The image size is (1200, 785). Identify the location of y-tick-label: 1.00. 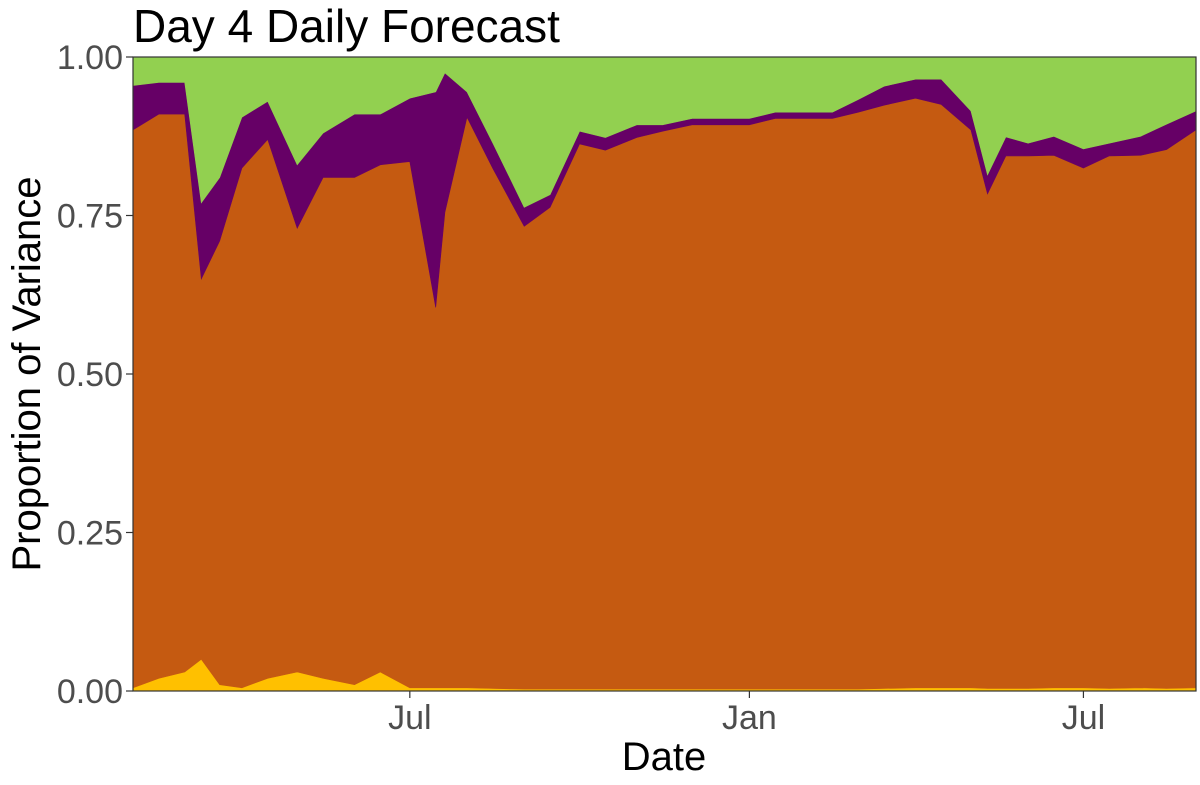
(90, 58).